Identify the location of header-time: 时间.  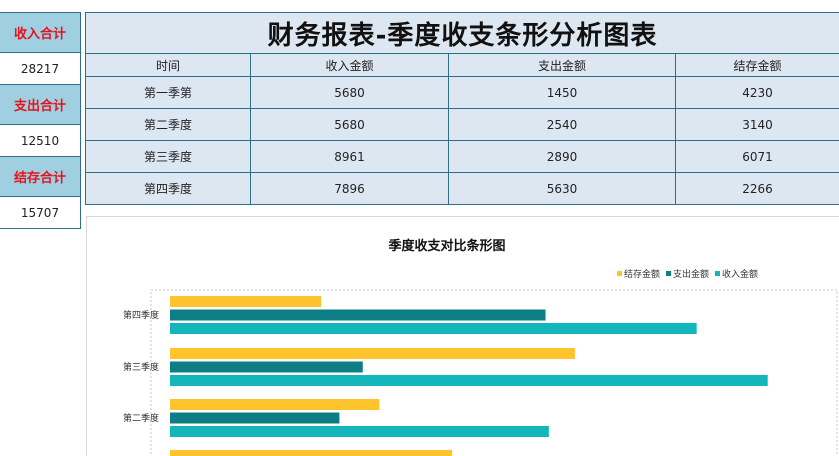
(168, 65).